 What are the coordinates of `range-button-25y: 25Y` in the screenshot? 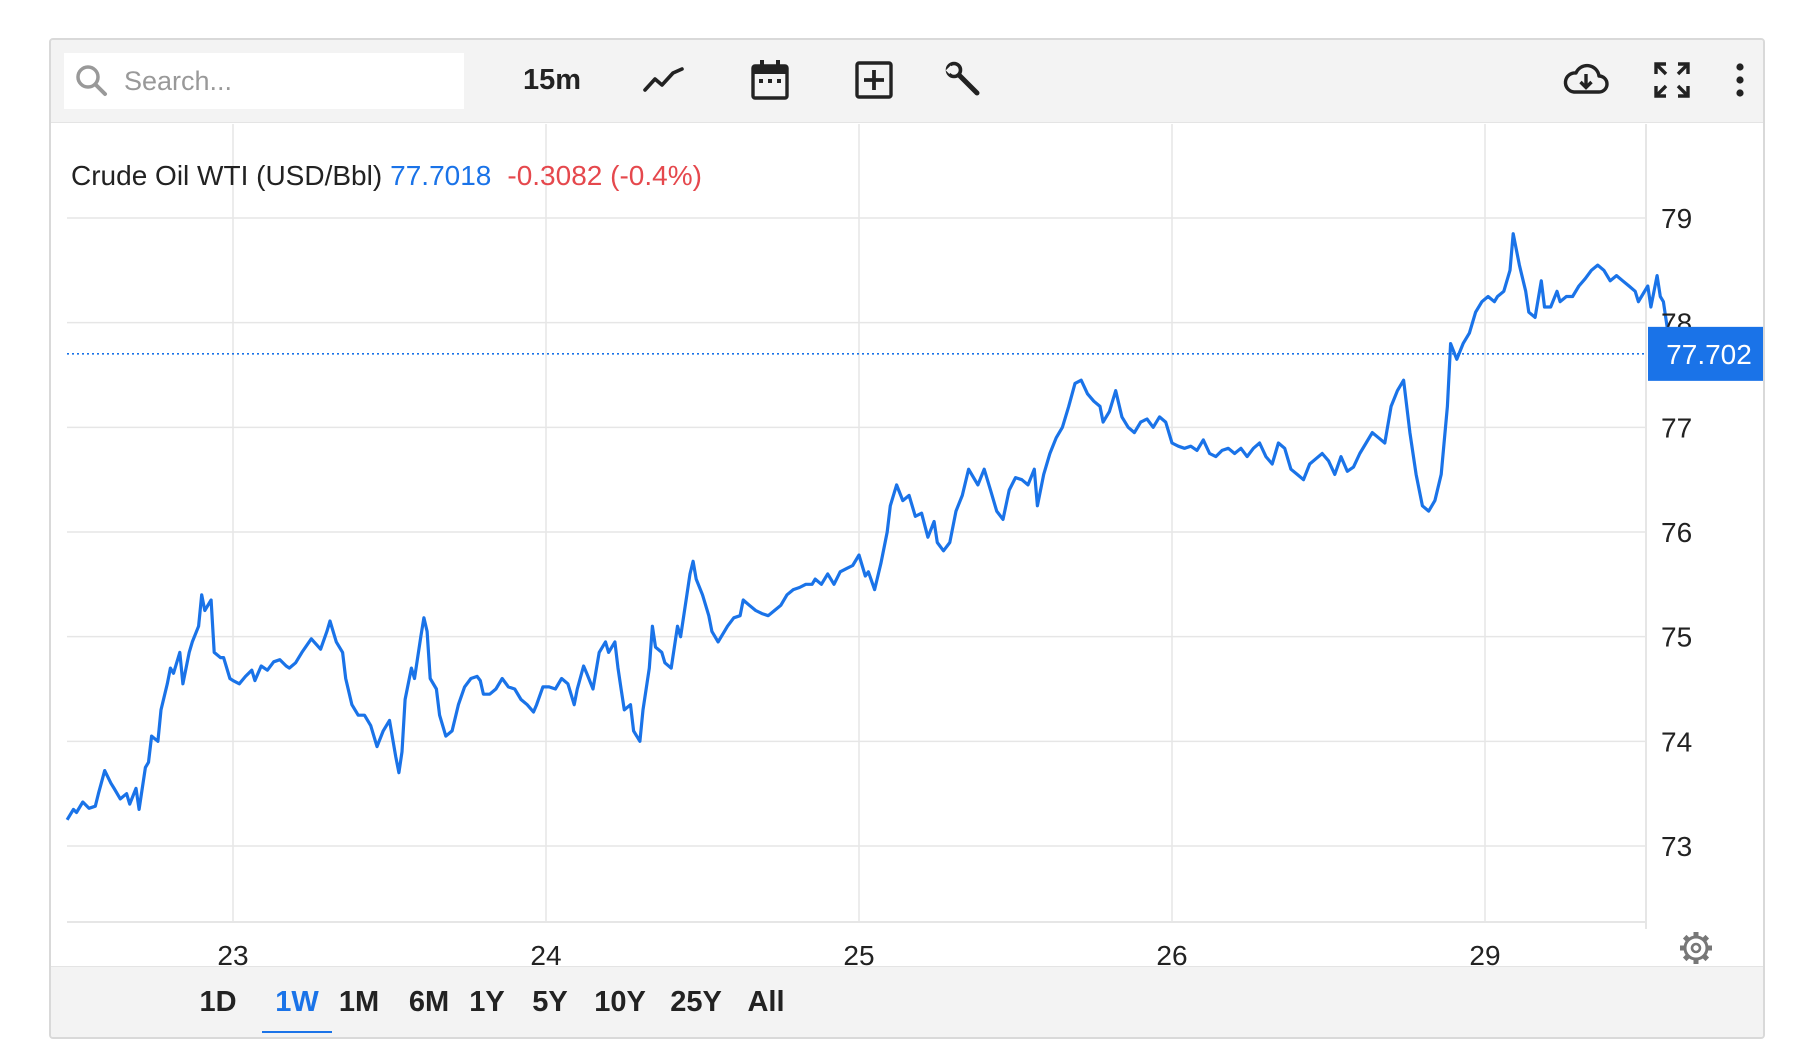 It's located at (696, 1001).